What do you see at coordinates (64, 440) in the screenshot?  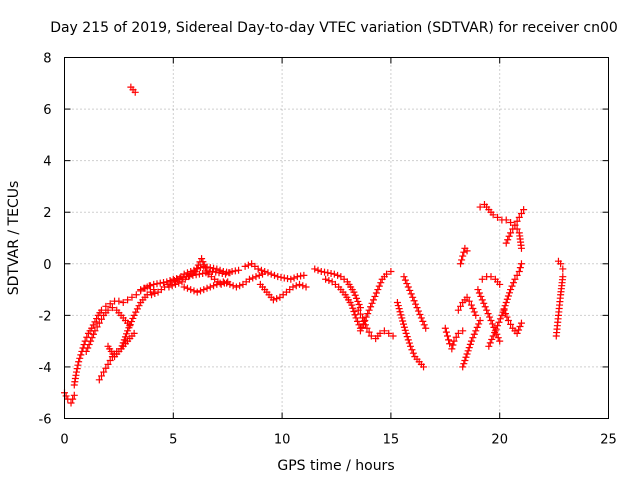 I see `x-tick-label: 0` at bounding box center [64, 440].